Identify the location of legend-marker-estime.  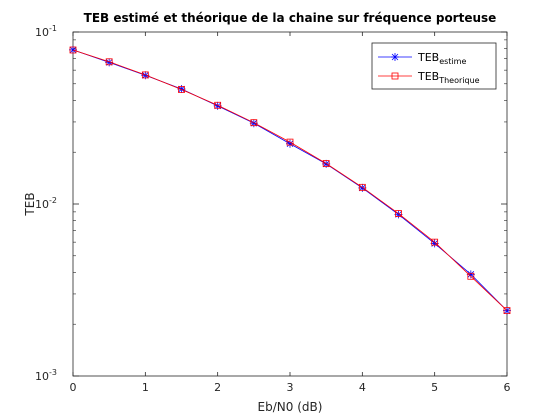
(395, 57).